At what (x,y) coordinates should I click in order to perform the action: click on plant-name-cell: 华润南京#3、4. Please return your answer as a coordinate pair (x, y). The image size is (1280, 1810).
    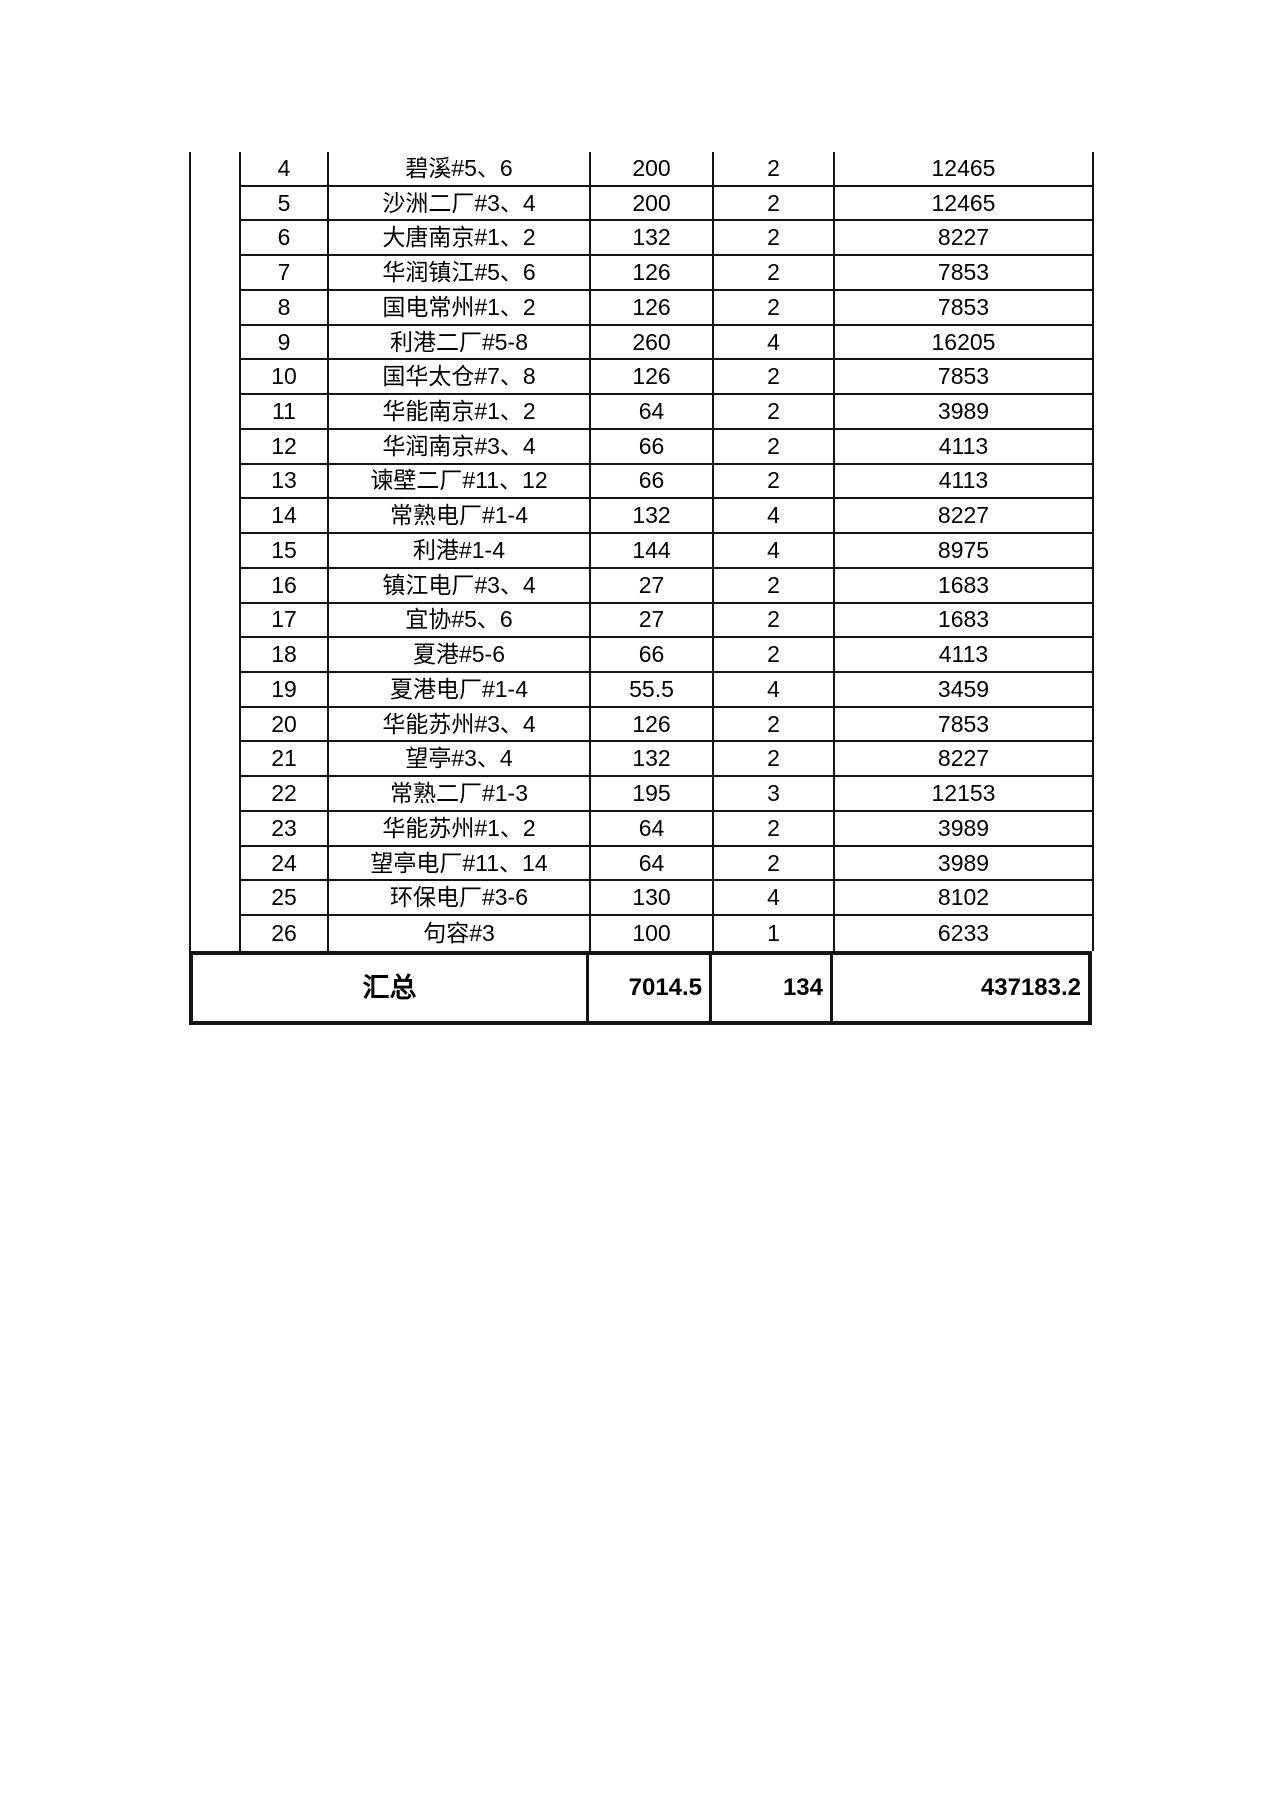
    Looking at the image, I should click on (460, 447).